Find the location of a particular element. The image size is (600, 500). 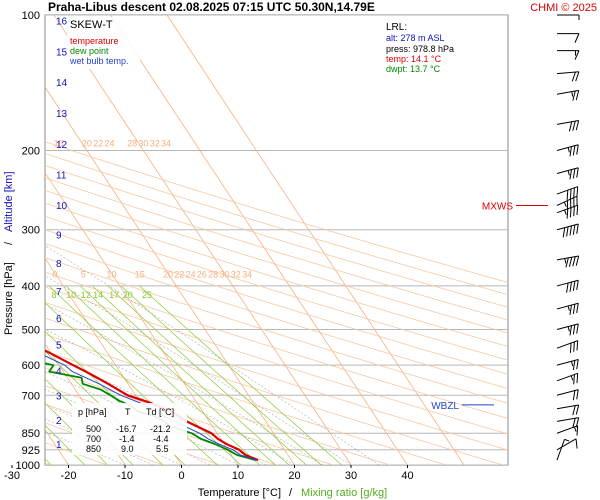

isotherm-value-label-top: 15 is located at coordinates (59, 143).